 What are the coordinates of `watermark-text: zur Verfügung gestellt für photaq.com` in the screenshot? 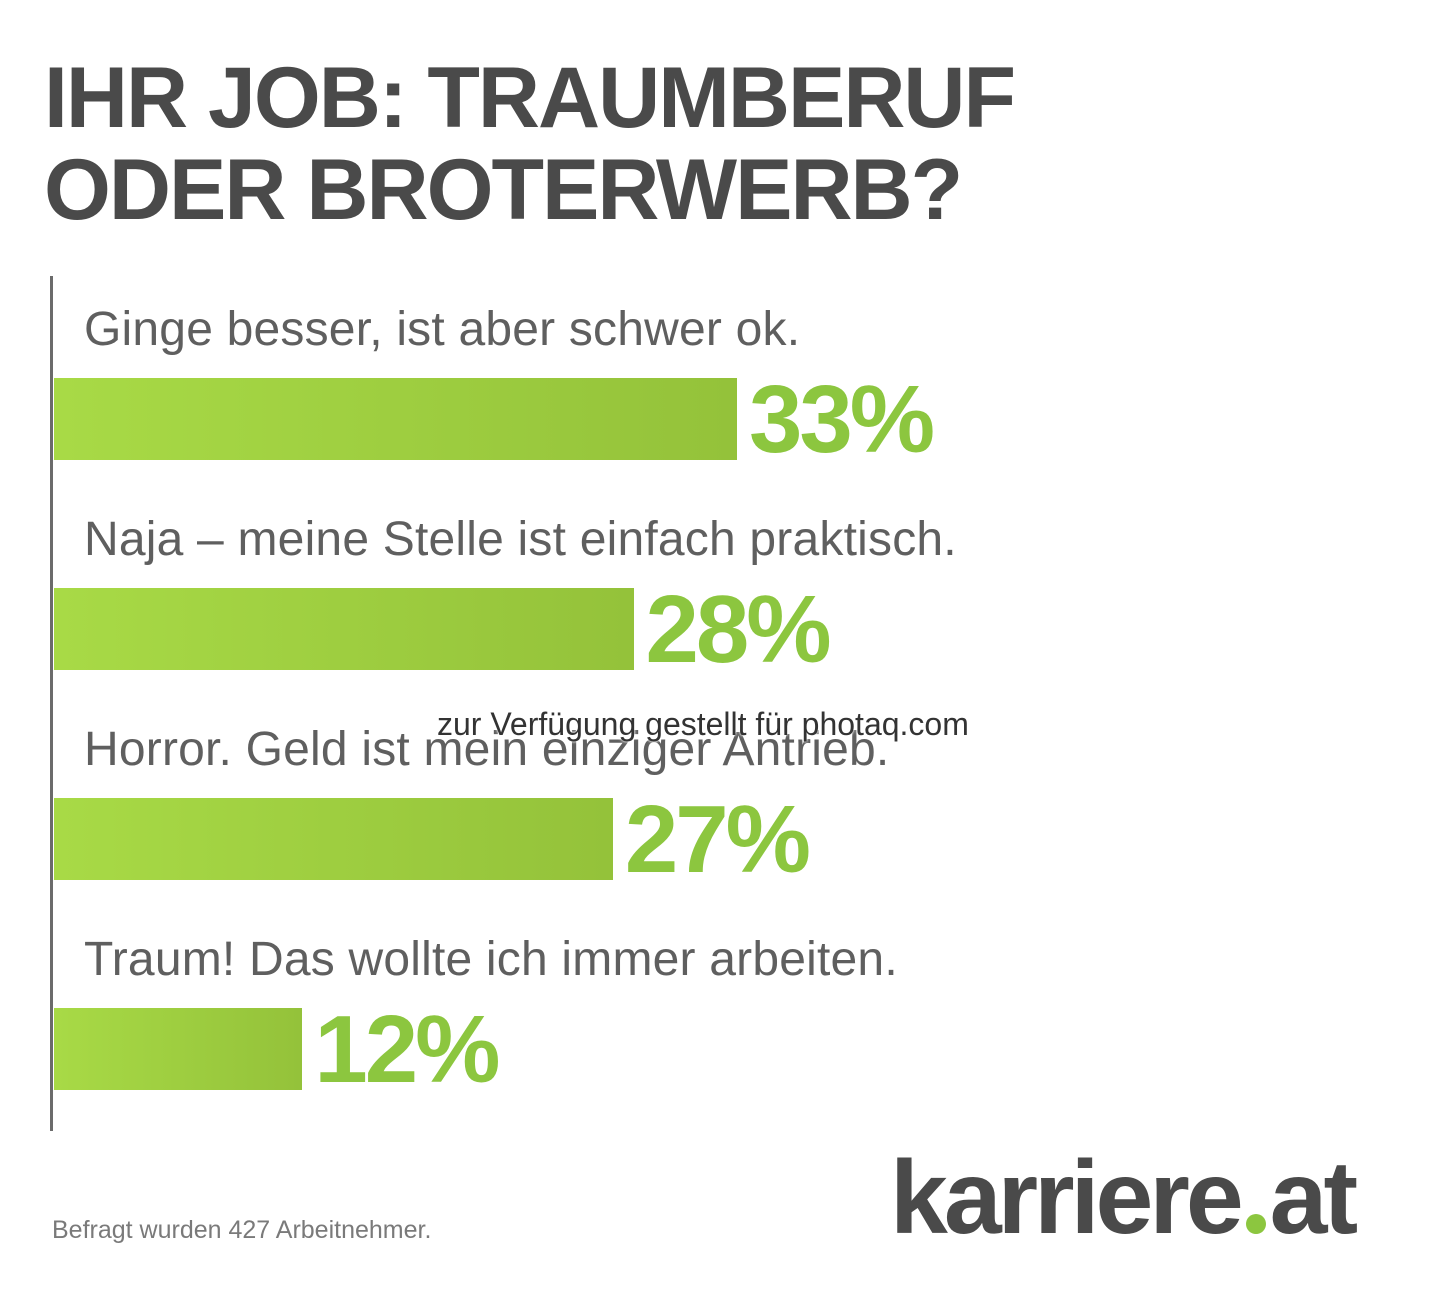 It's located at (703, 724).